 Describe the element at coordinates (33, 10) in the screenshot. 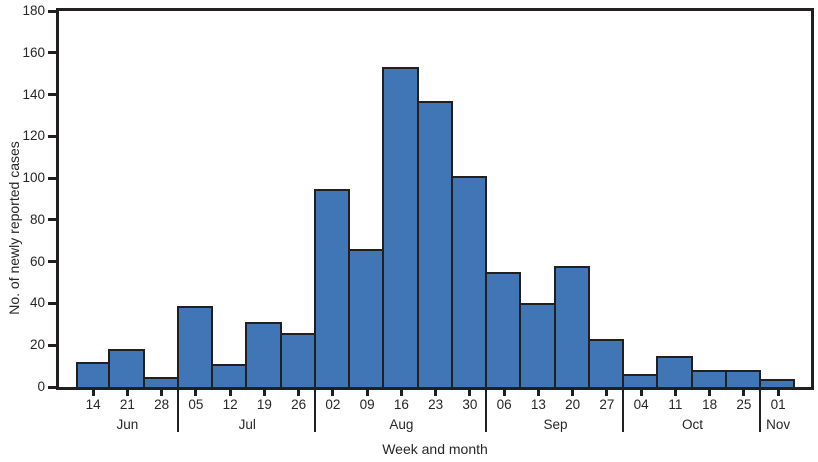

I see `y-axis-tick-label: 180` at that location.